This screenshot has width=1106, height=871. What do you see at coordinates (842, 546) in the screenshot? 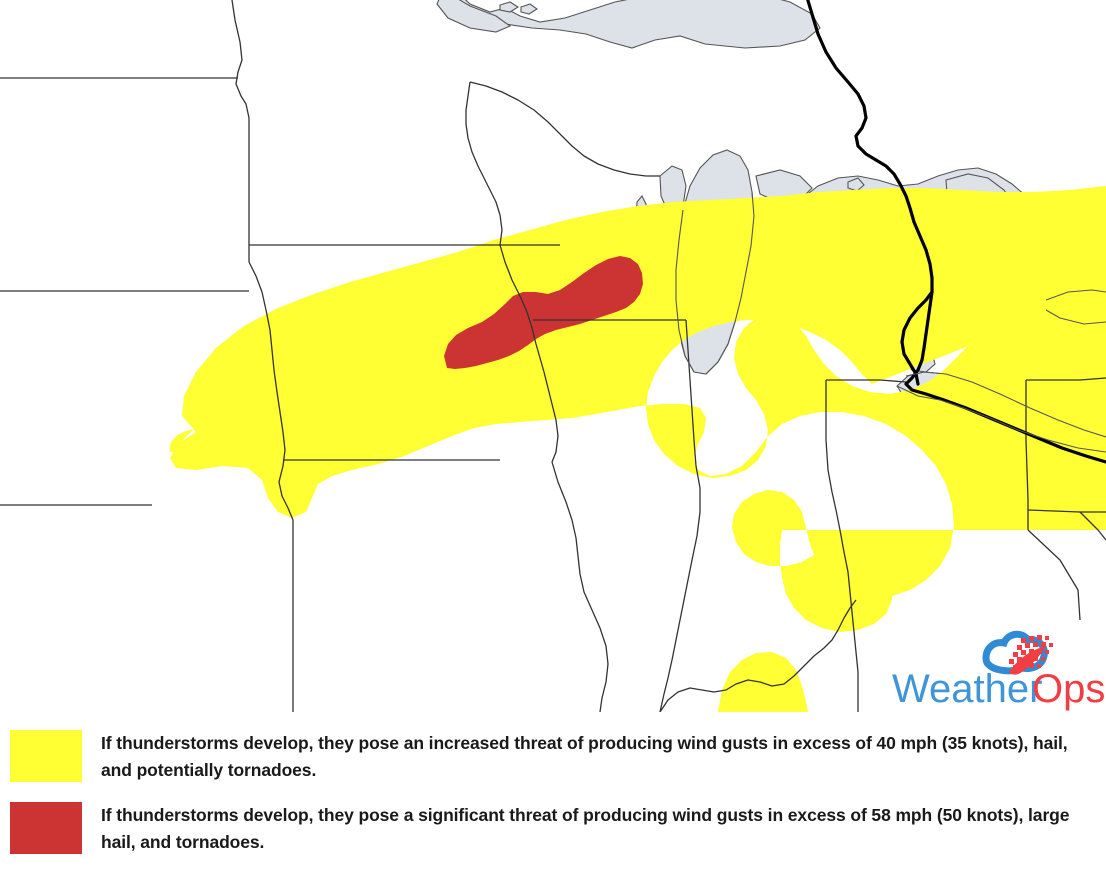
I see `border-in-oh` at bounding box center [842, 546].